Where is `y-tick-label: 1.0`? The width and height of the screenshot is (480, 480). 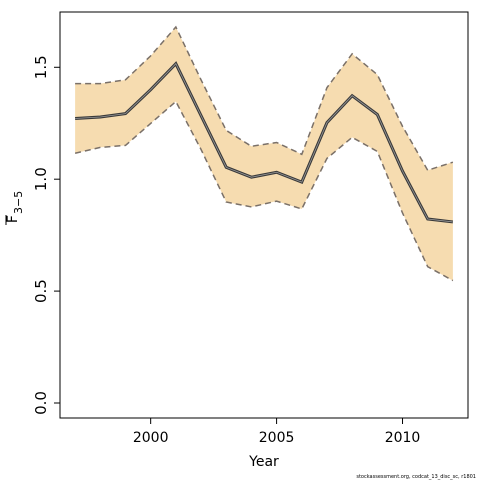
y-tick-label: 1.0 is located at coordinates (41, 179).